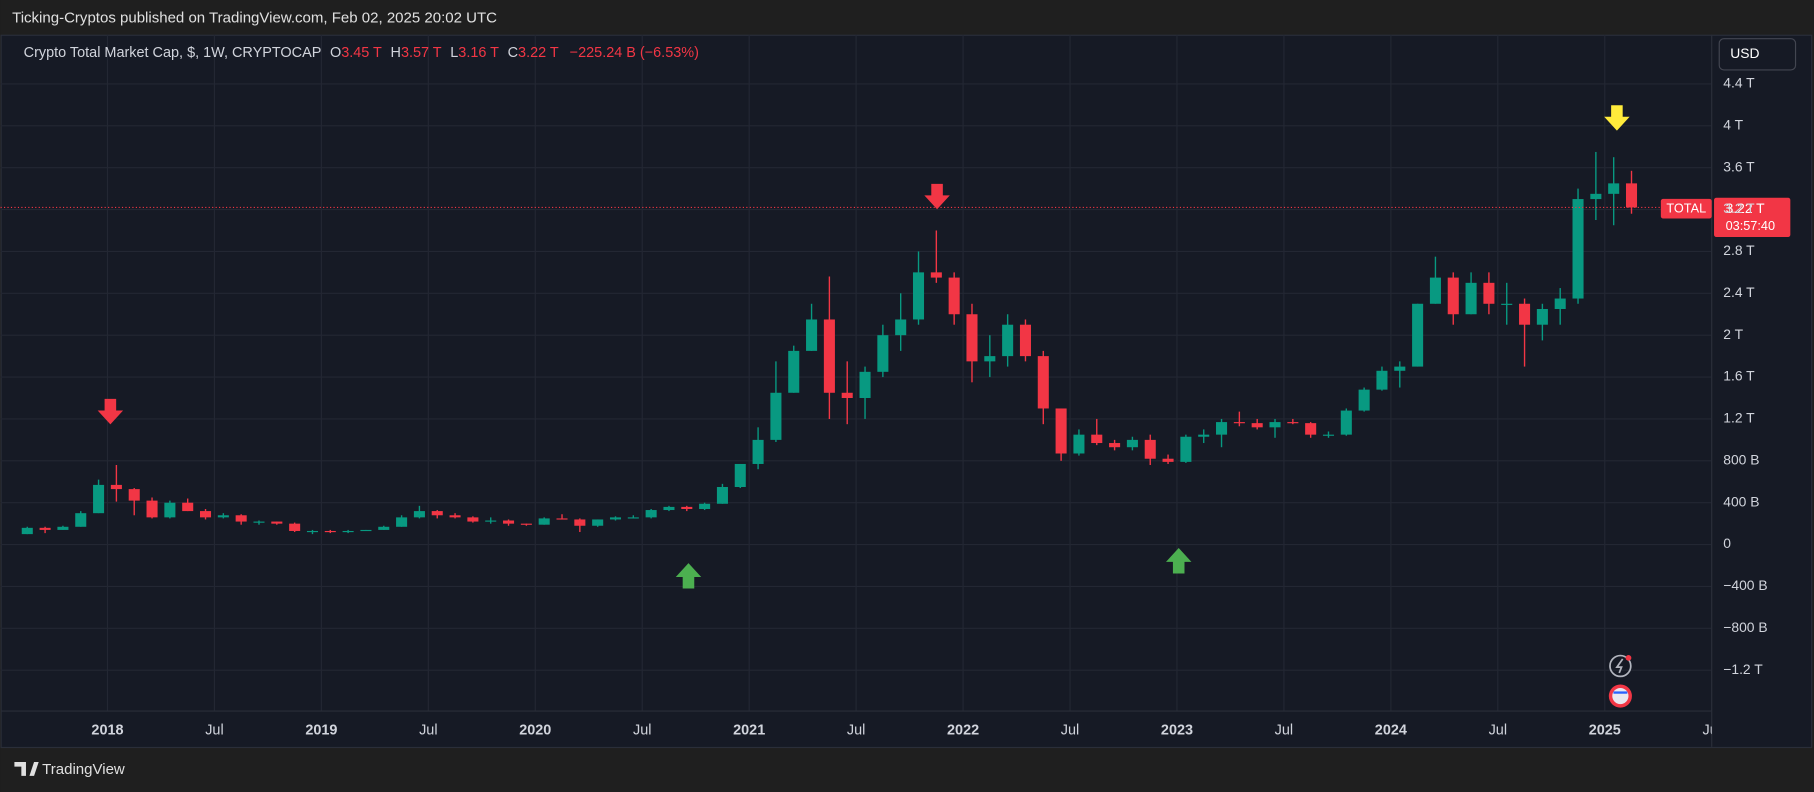  Describe the element at coordinates (1733, 124) in the screenshot. I see `y-tick-label: 4 T` at that location.